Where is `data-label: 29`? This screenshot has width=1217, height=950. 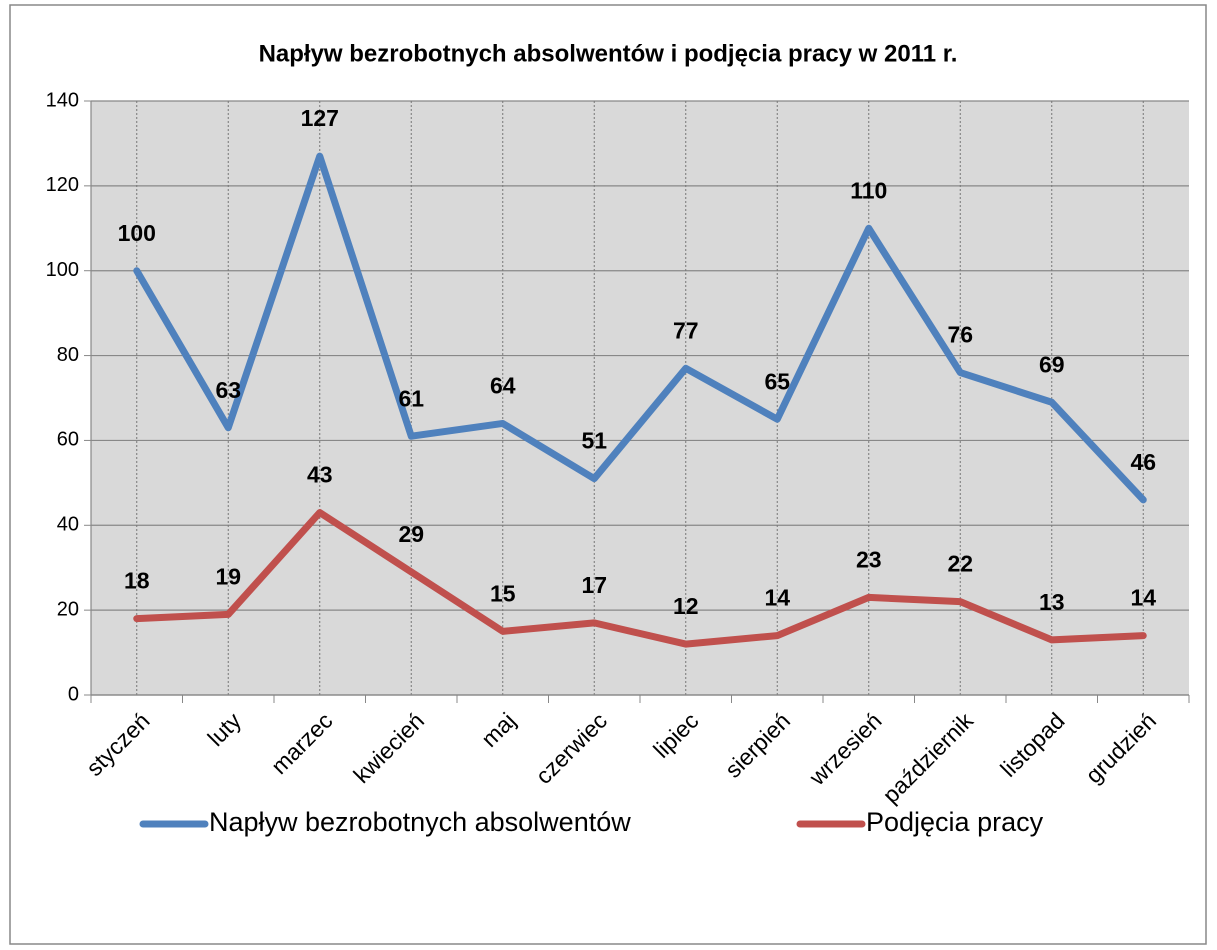
data-label: 29 is located at coordinates (411, 534).